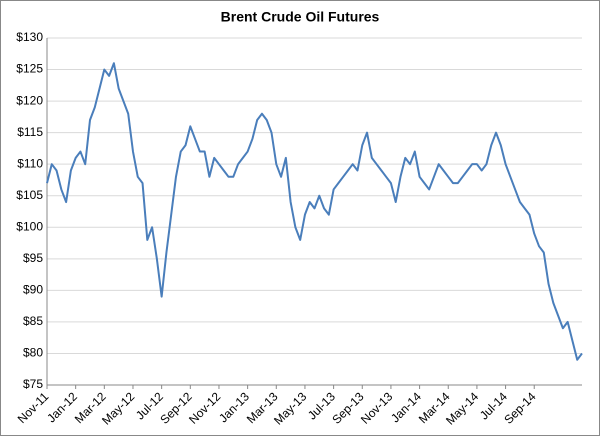  I want to click on y-tick-label: $80, so click(33, 353).